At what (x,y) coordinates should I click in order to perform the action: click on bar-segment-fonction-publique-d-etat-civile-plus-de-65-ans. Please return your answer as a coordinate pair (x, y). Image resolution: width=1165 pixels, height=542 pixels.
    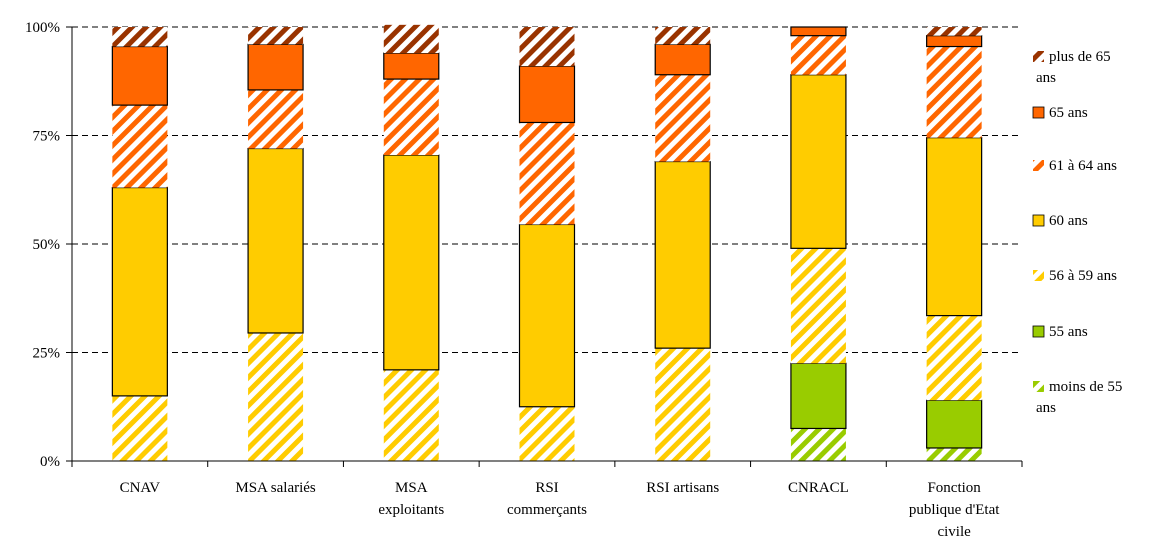
    Looking at the image, I should click on (954, 31).